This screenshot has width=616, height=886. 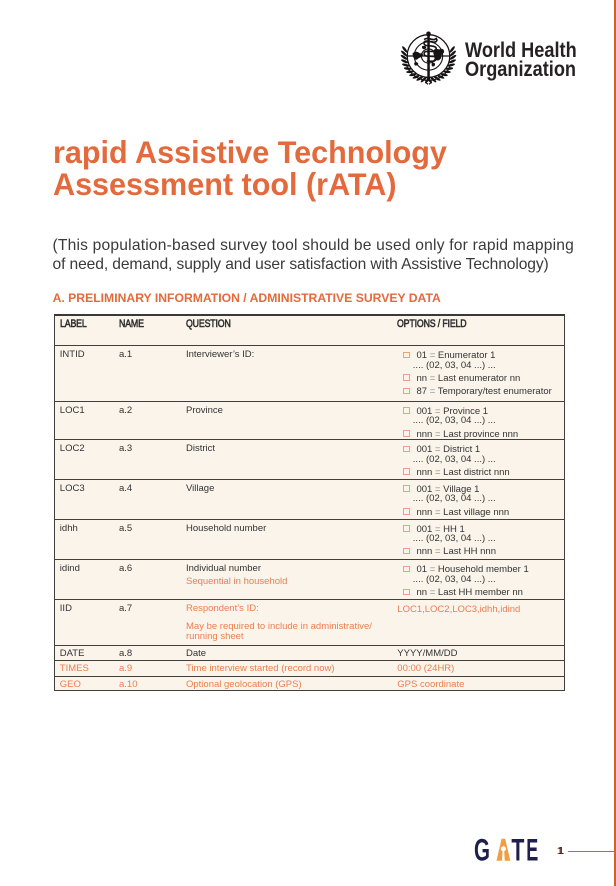 What do you see at coordinates (532, 850) in the screenshot?
I see `svg-text: E` at bounding box center [532, 850].